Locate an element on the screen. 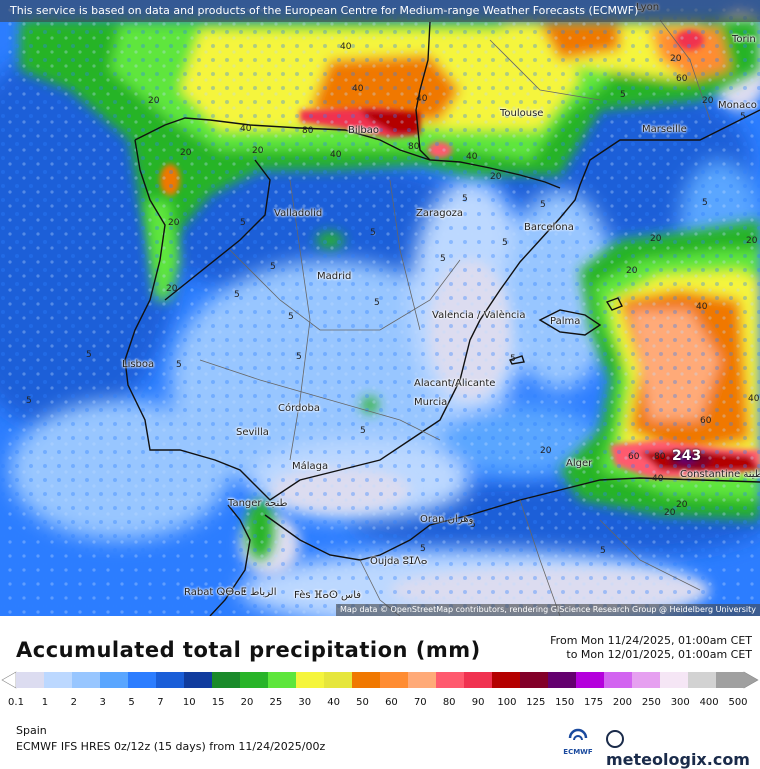  city-label: Alger is located at coordinates (579, 463).